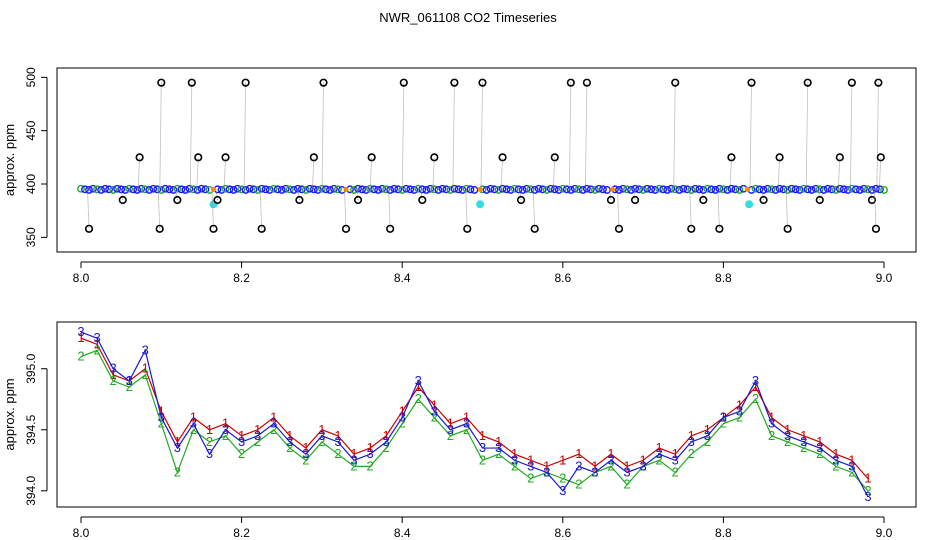 Image resolution: width=936 pixels, height=540 pixels. Describe the element at coordinates (480, 204) in the screenshot. I see `cyan-point` at that location.